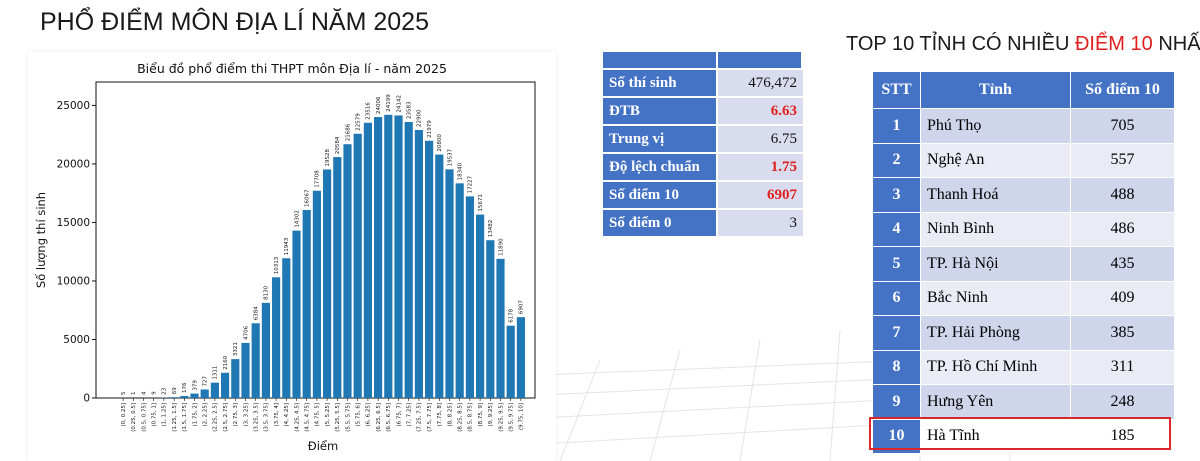  What do you see at coordinates (661, 111) in the screenshot?
I see `stats-label: ĐTB` at bounding box center [661, 111].